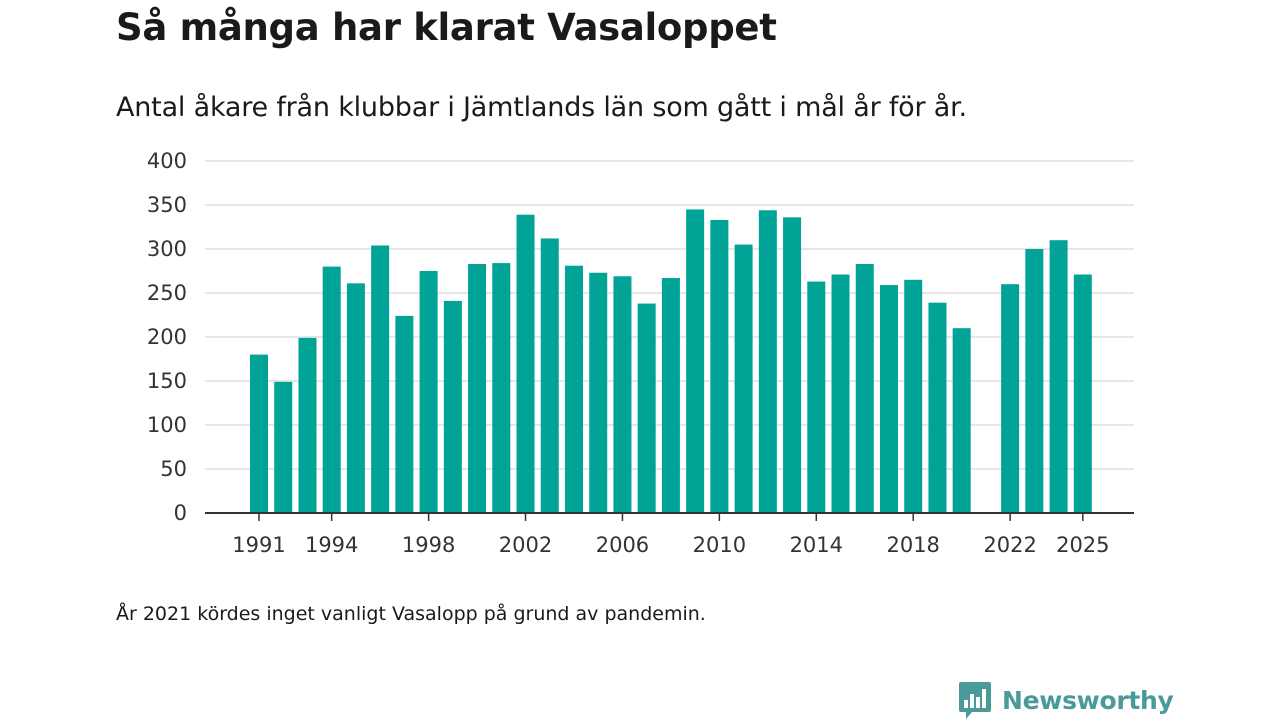 This screenshot has width=1280, height=720. What do you see at coordinates (477, 388) in the screenshot?
I see `bar-2000` at bounding box center [477, 388].